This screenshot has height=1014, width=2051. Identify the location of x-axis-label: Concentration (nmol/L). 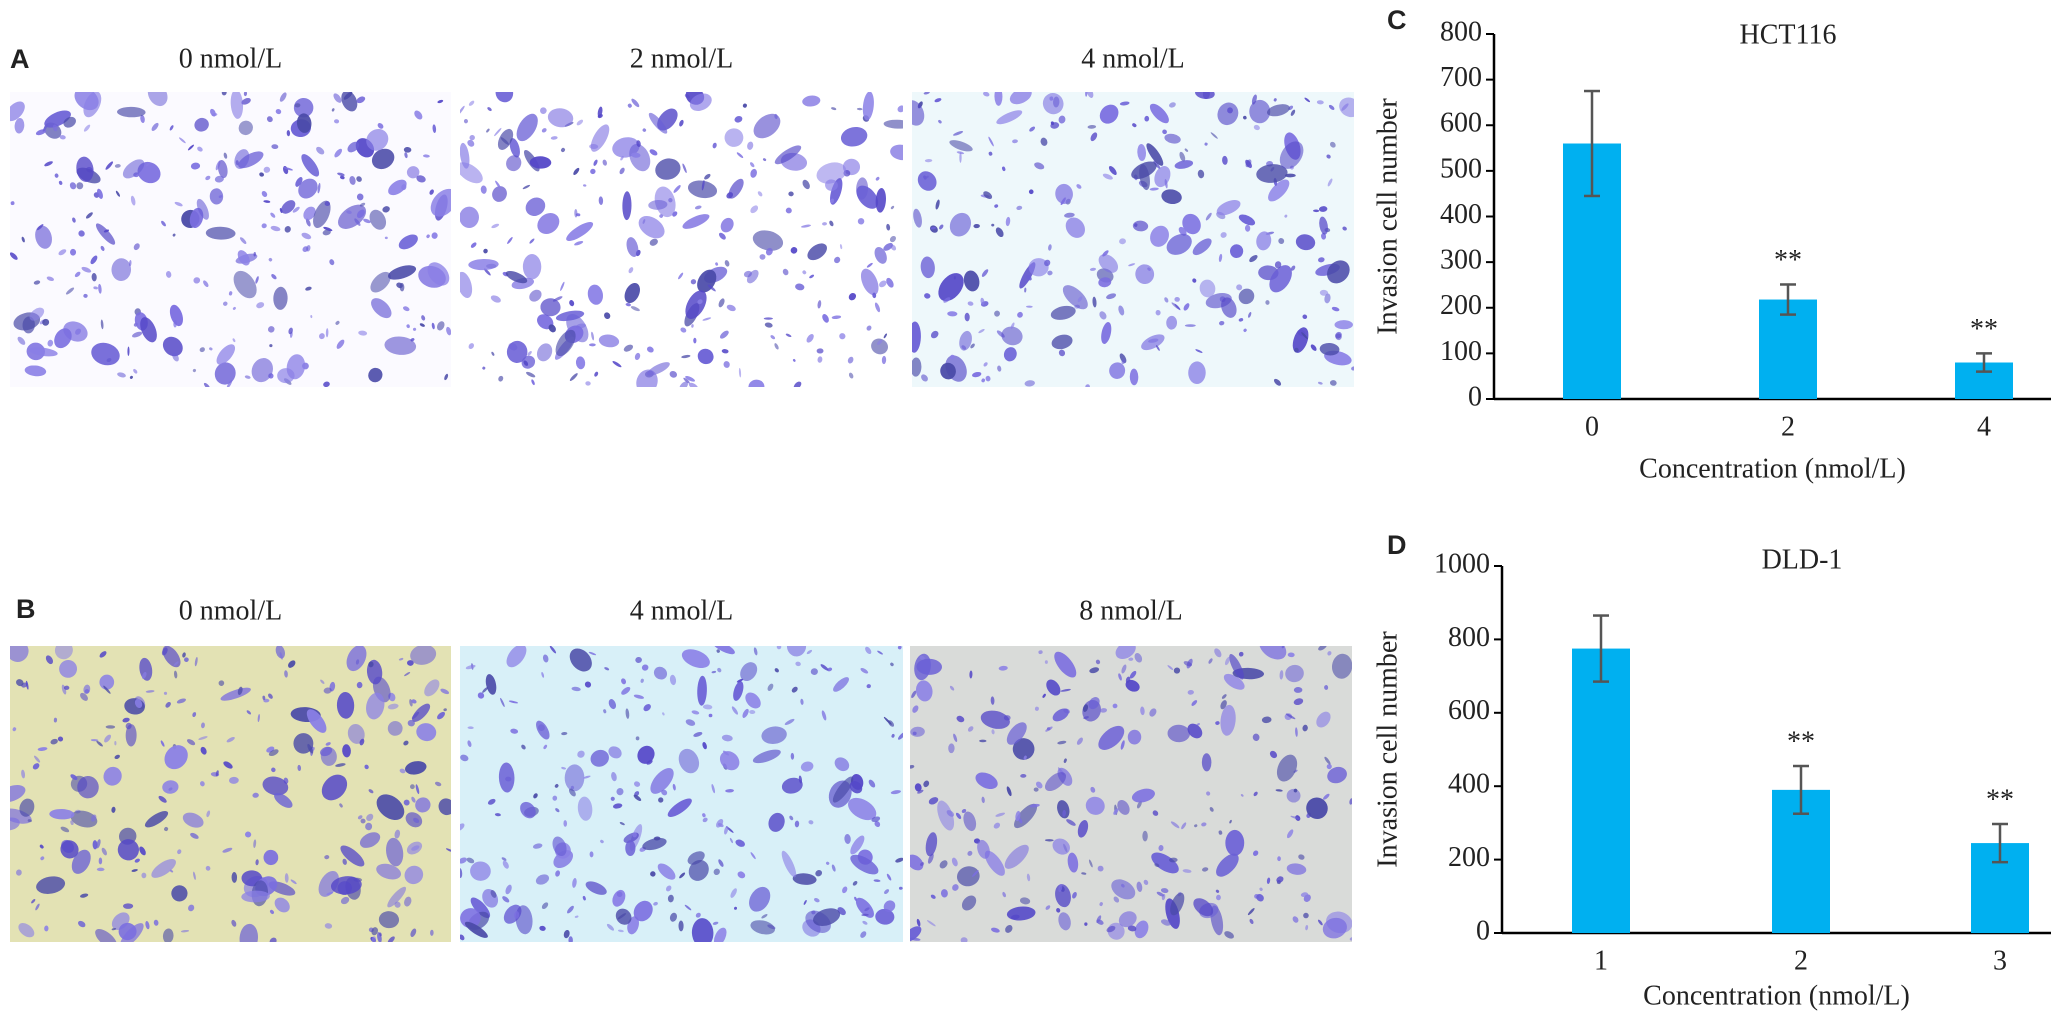
(1776, 995).